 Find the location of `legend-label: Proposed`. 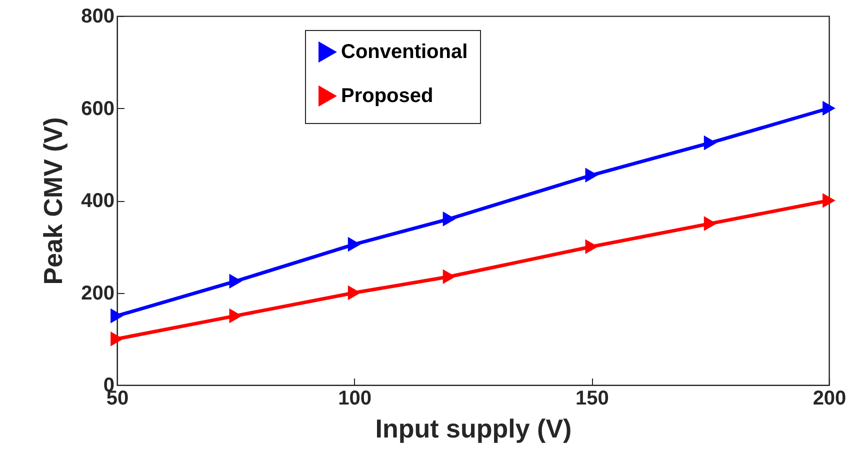

legend-label: Proposed is located at coordinates (387, 96).